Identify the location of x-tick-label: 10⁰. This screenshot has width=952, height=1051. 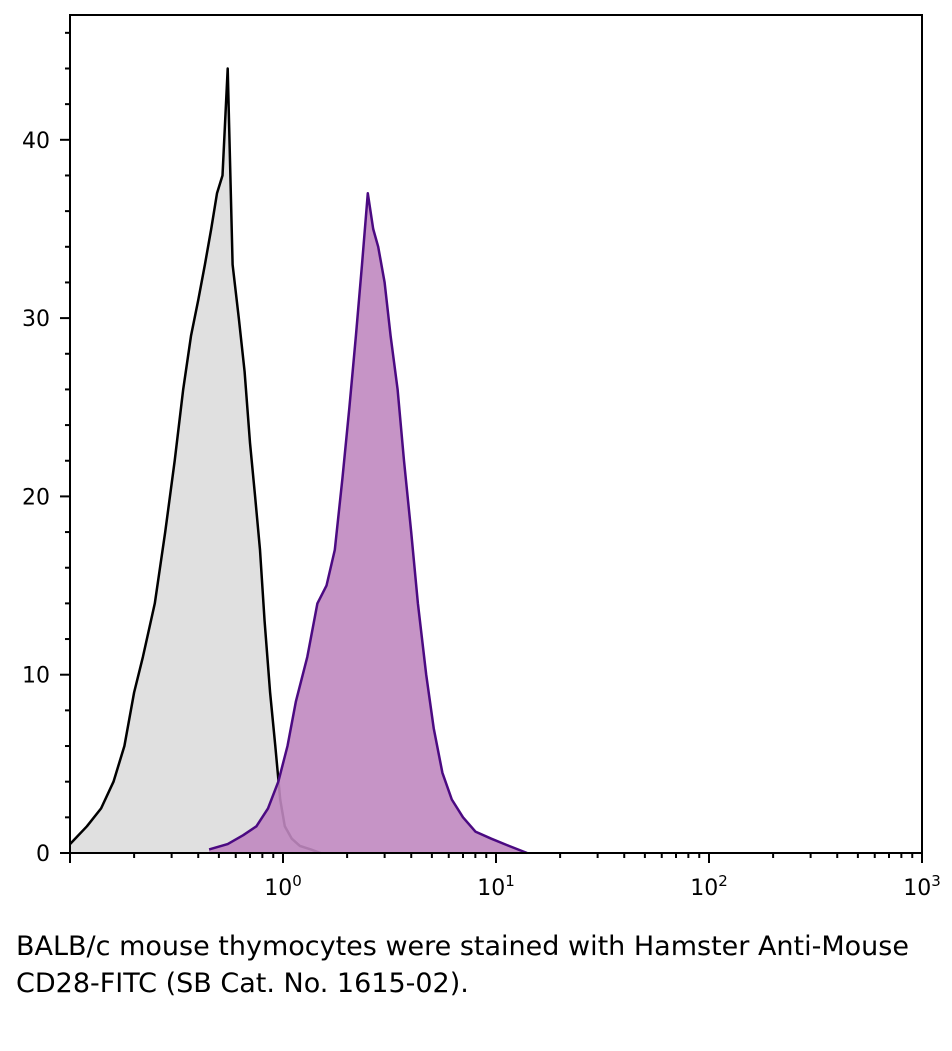
(283, 886).